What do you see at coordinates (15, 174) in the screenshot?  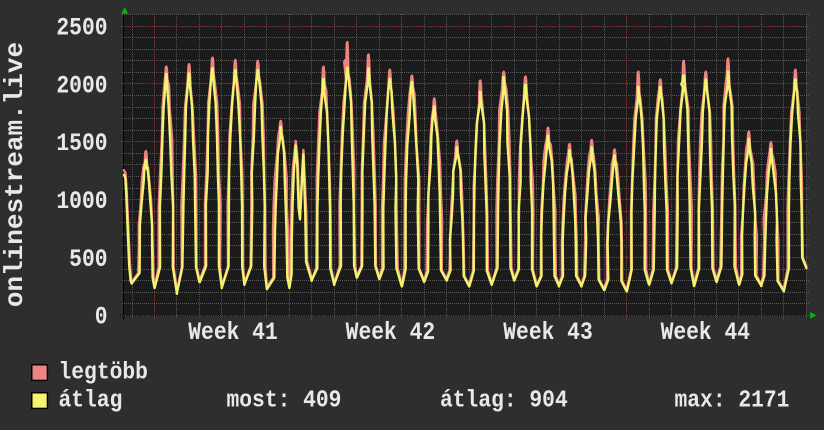 I see `svg-text: onlinestream.live` at bounding box center [15, 174].